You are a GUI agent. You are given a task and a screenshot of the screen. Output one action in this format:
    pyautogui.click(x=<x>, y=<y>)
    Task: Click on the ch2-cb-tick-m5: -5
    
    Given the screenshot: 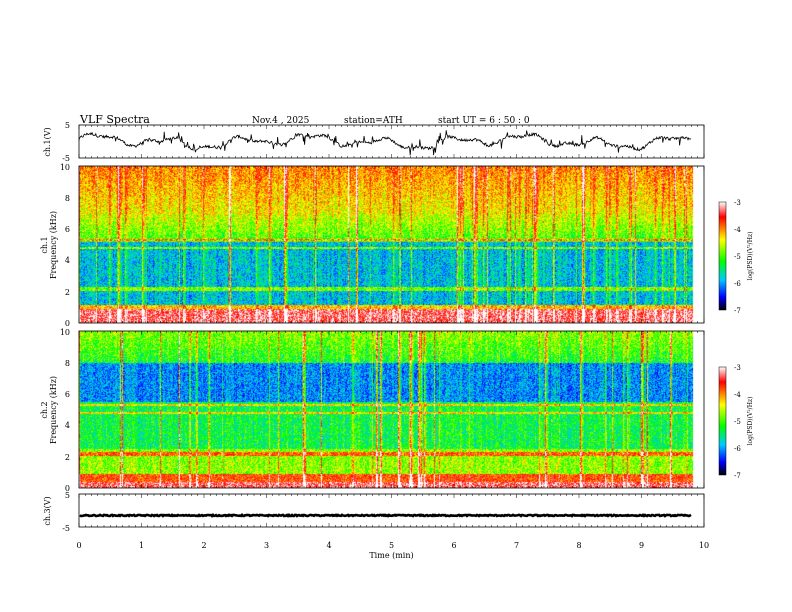 What is the action you would take?
    pyautogui.click(x=737, y=422)
    